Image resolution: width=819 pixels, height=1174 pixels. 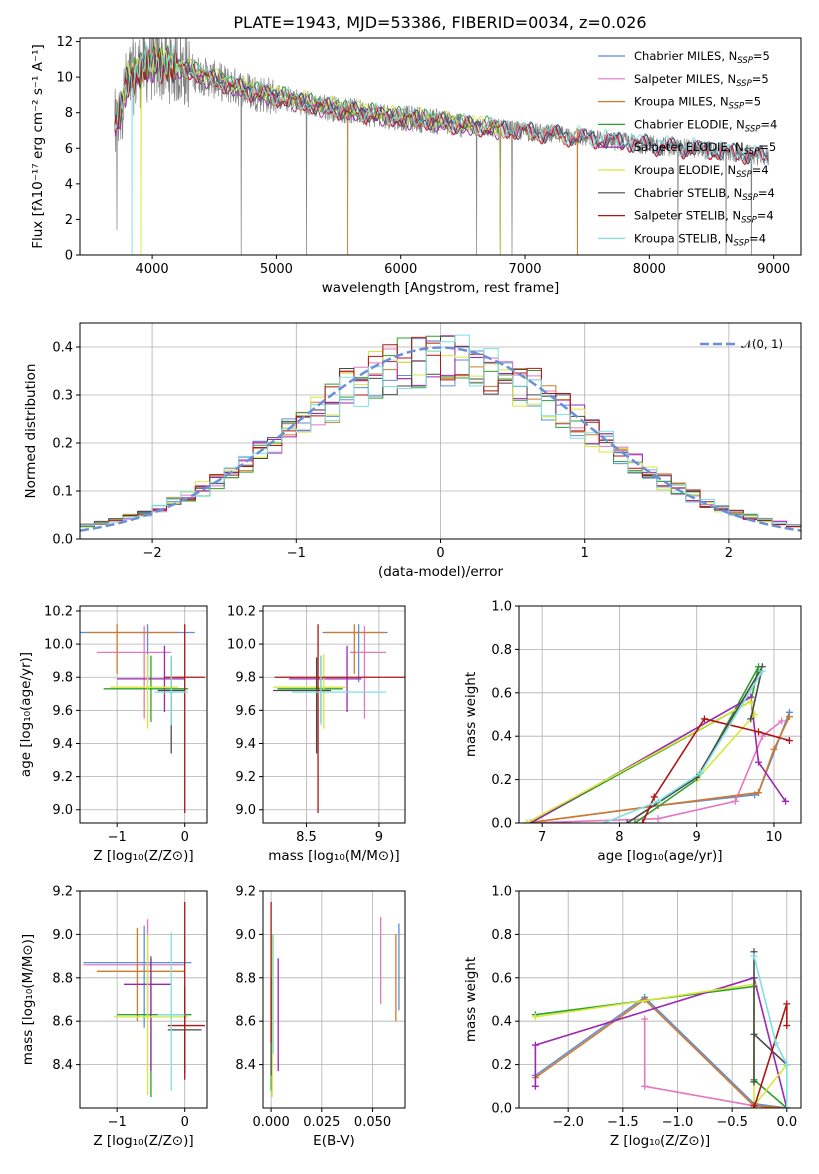 I want to click on legend-entry: Kroupa ELODIE, NSSP=4, so click(x=701, y=171).